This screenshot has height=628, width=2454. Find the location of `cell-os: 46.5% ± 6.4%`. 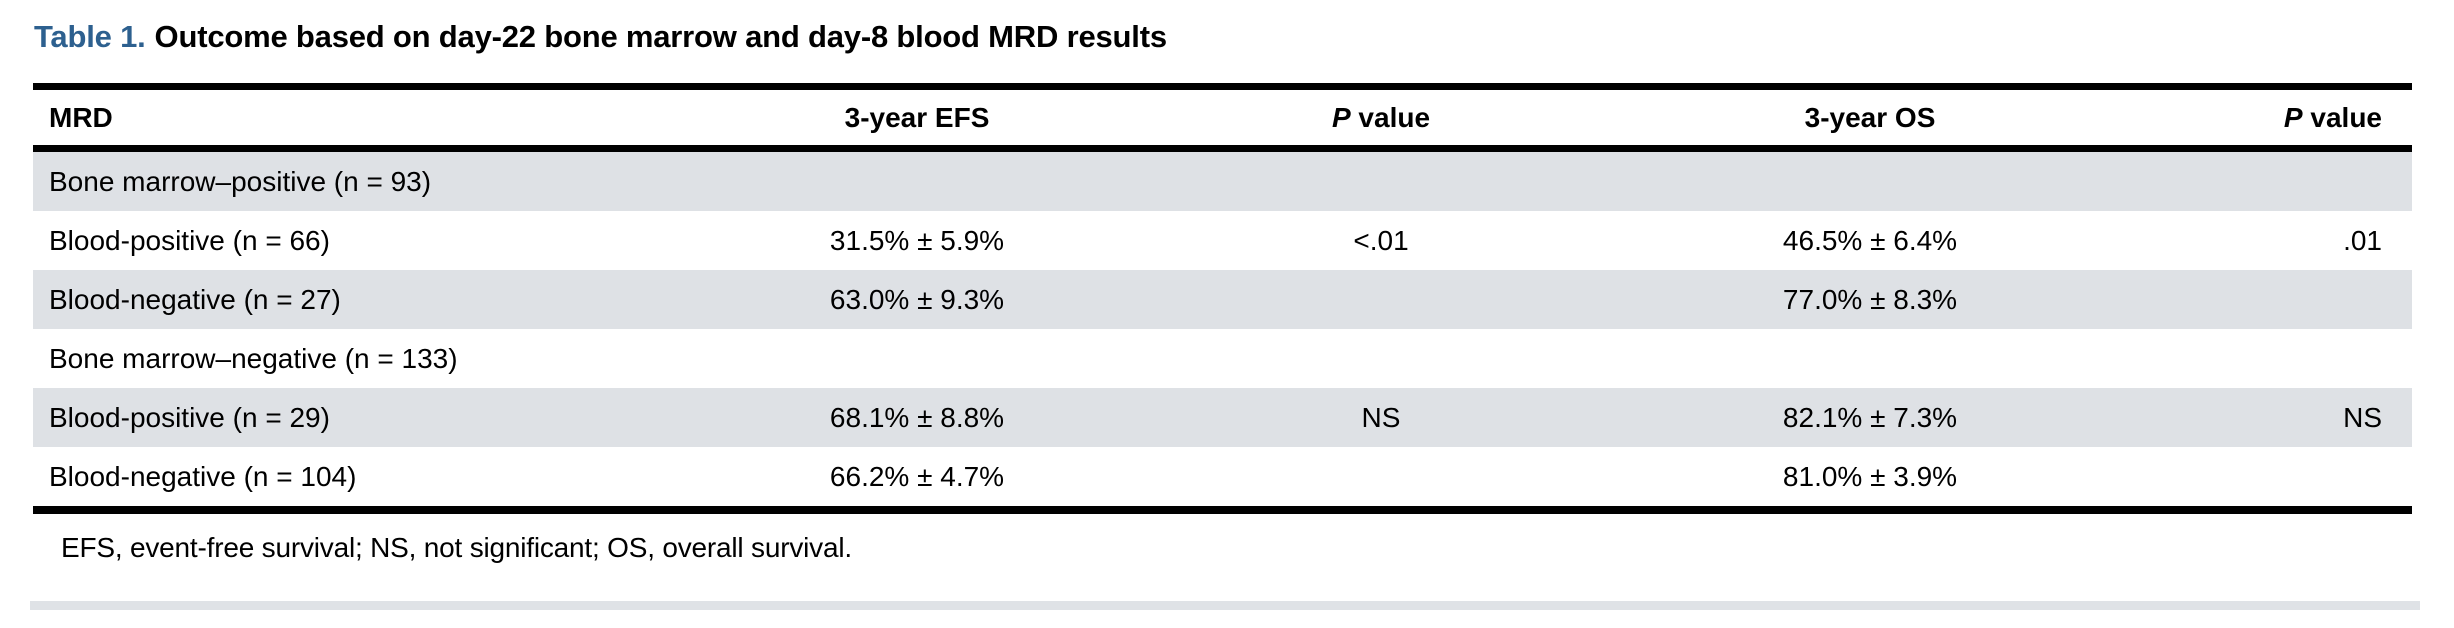

cell-os: 46.5% ± 6.4% is located at coordinates (1870, 240).